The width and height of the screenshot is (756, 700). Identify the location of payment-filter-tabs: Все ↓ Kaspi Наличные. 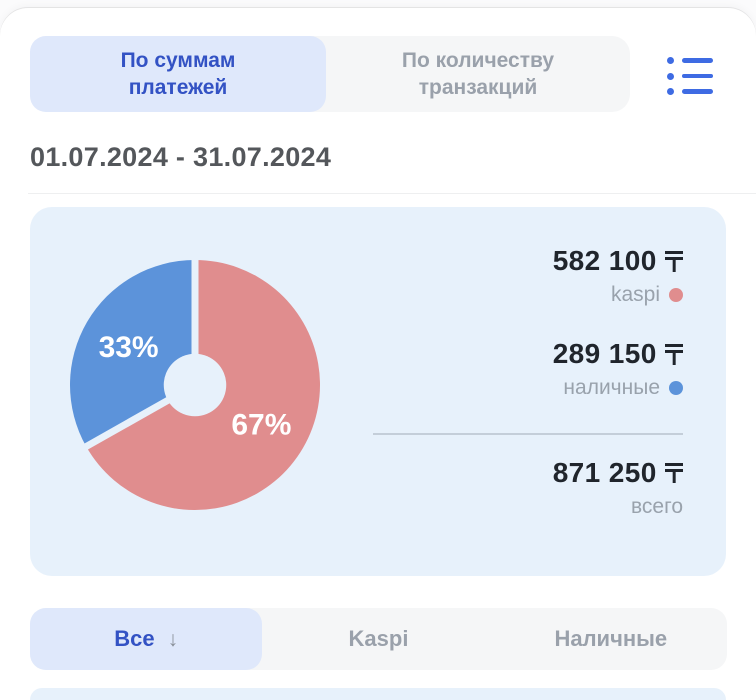
(378, 639).